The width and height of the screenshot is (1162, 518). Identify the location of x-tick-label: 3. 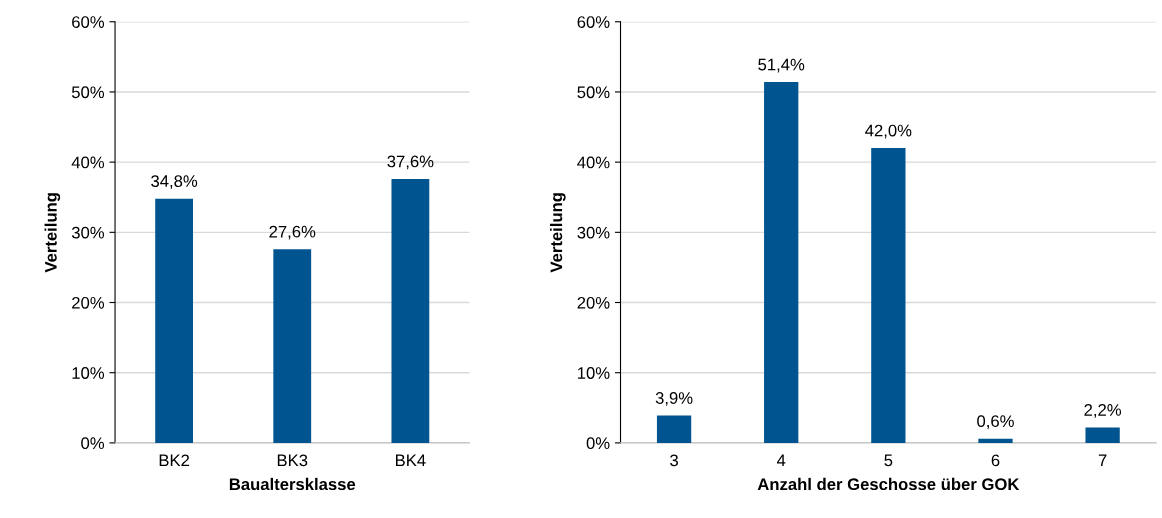
(674, 460).